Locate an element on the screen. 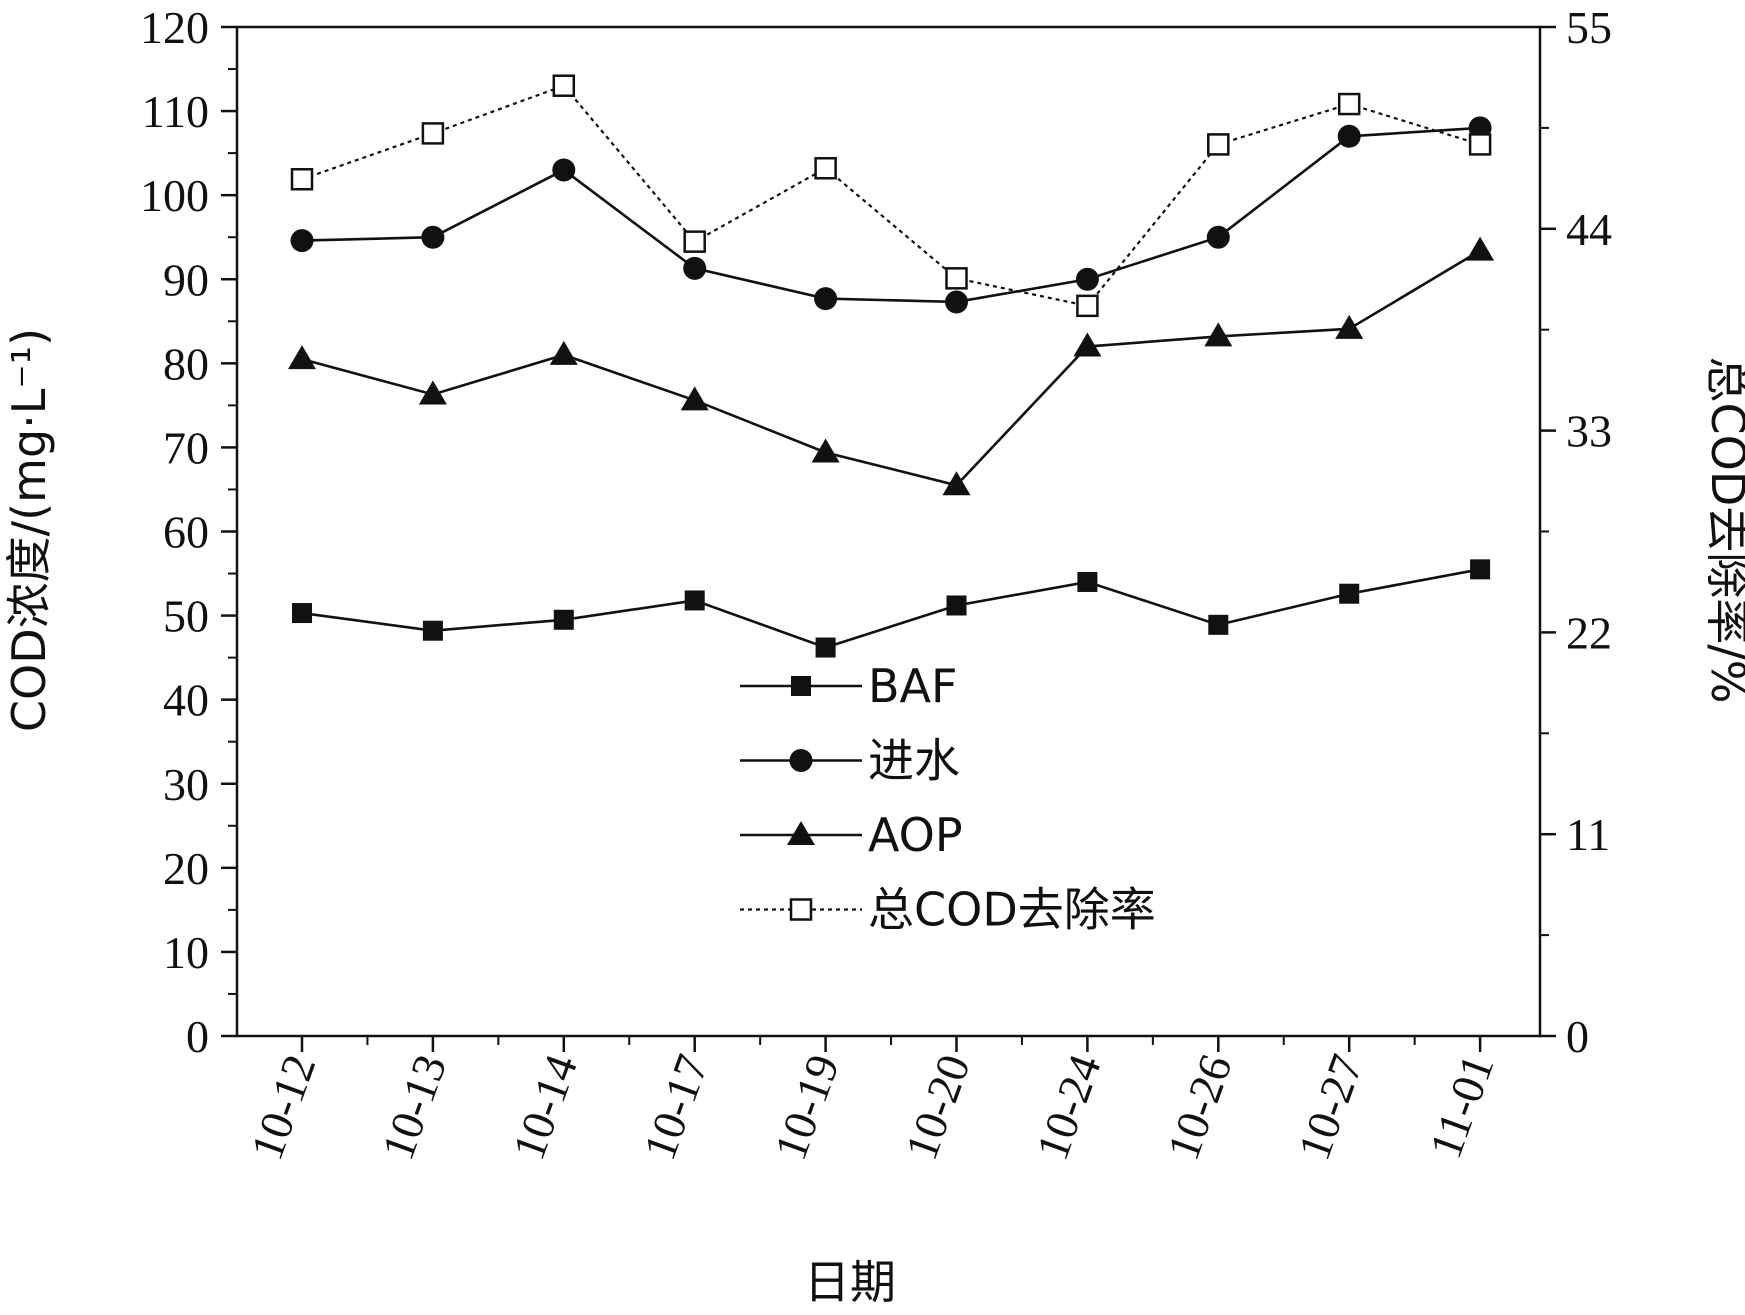 This screenshot has width=1745, height=1315. y-left-tick-label: 0 is located at coordinates (197, 1036).